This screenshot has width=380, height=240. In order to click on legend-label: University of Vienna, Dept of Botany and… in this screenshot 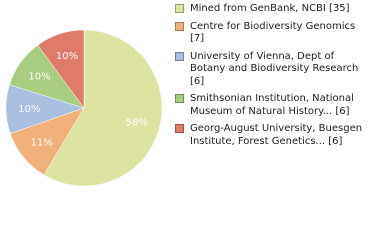, I will do `click(274, 68)`.